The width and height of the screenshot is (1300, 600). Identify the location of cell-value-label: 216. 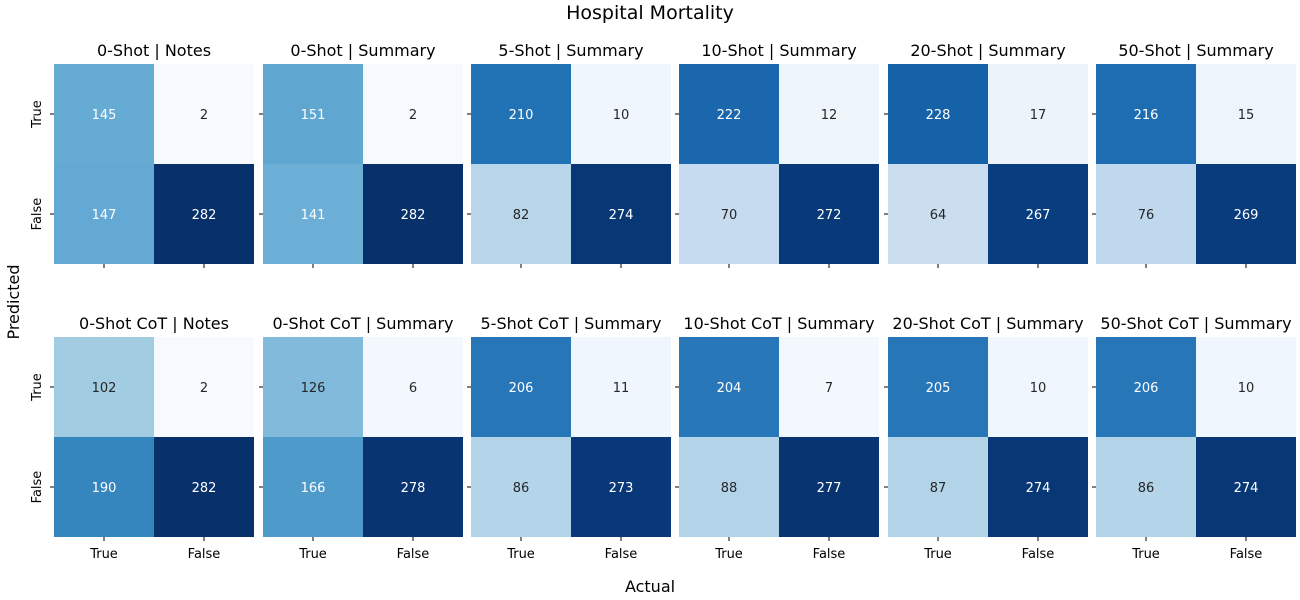
(1146, 115).